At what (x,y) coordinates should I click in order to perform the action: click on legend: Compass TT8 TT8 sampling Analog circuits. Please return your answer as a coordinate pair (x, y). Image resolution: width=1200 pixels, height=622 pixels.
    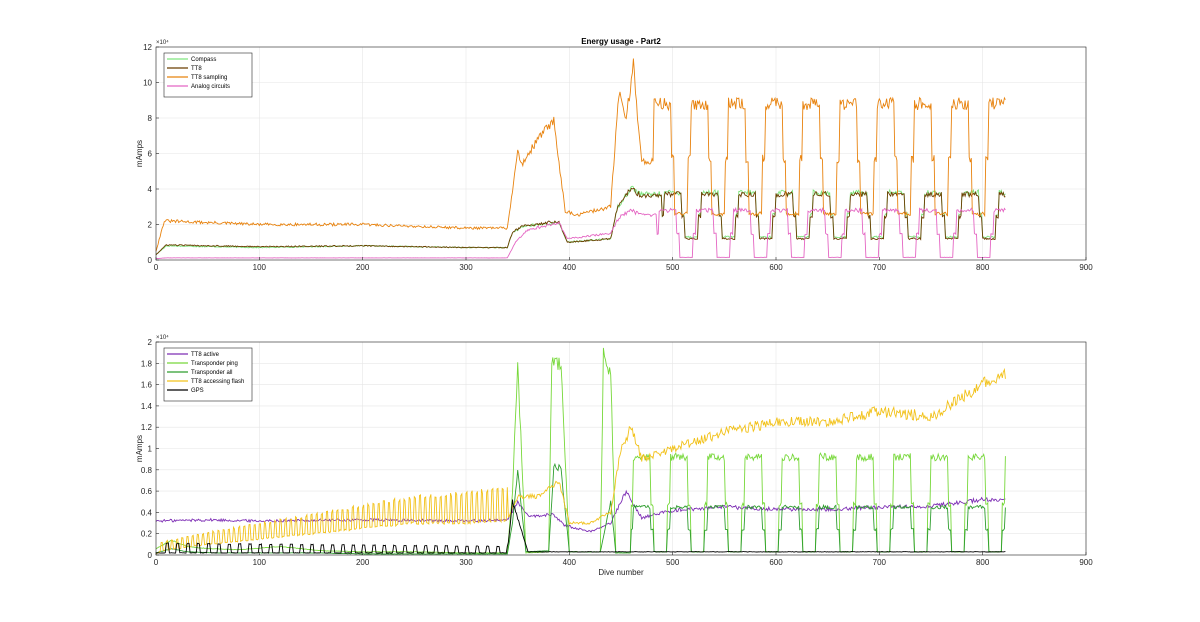
    Looking at the image, I should click on (208, 75).